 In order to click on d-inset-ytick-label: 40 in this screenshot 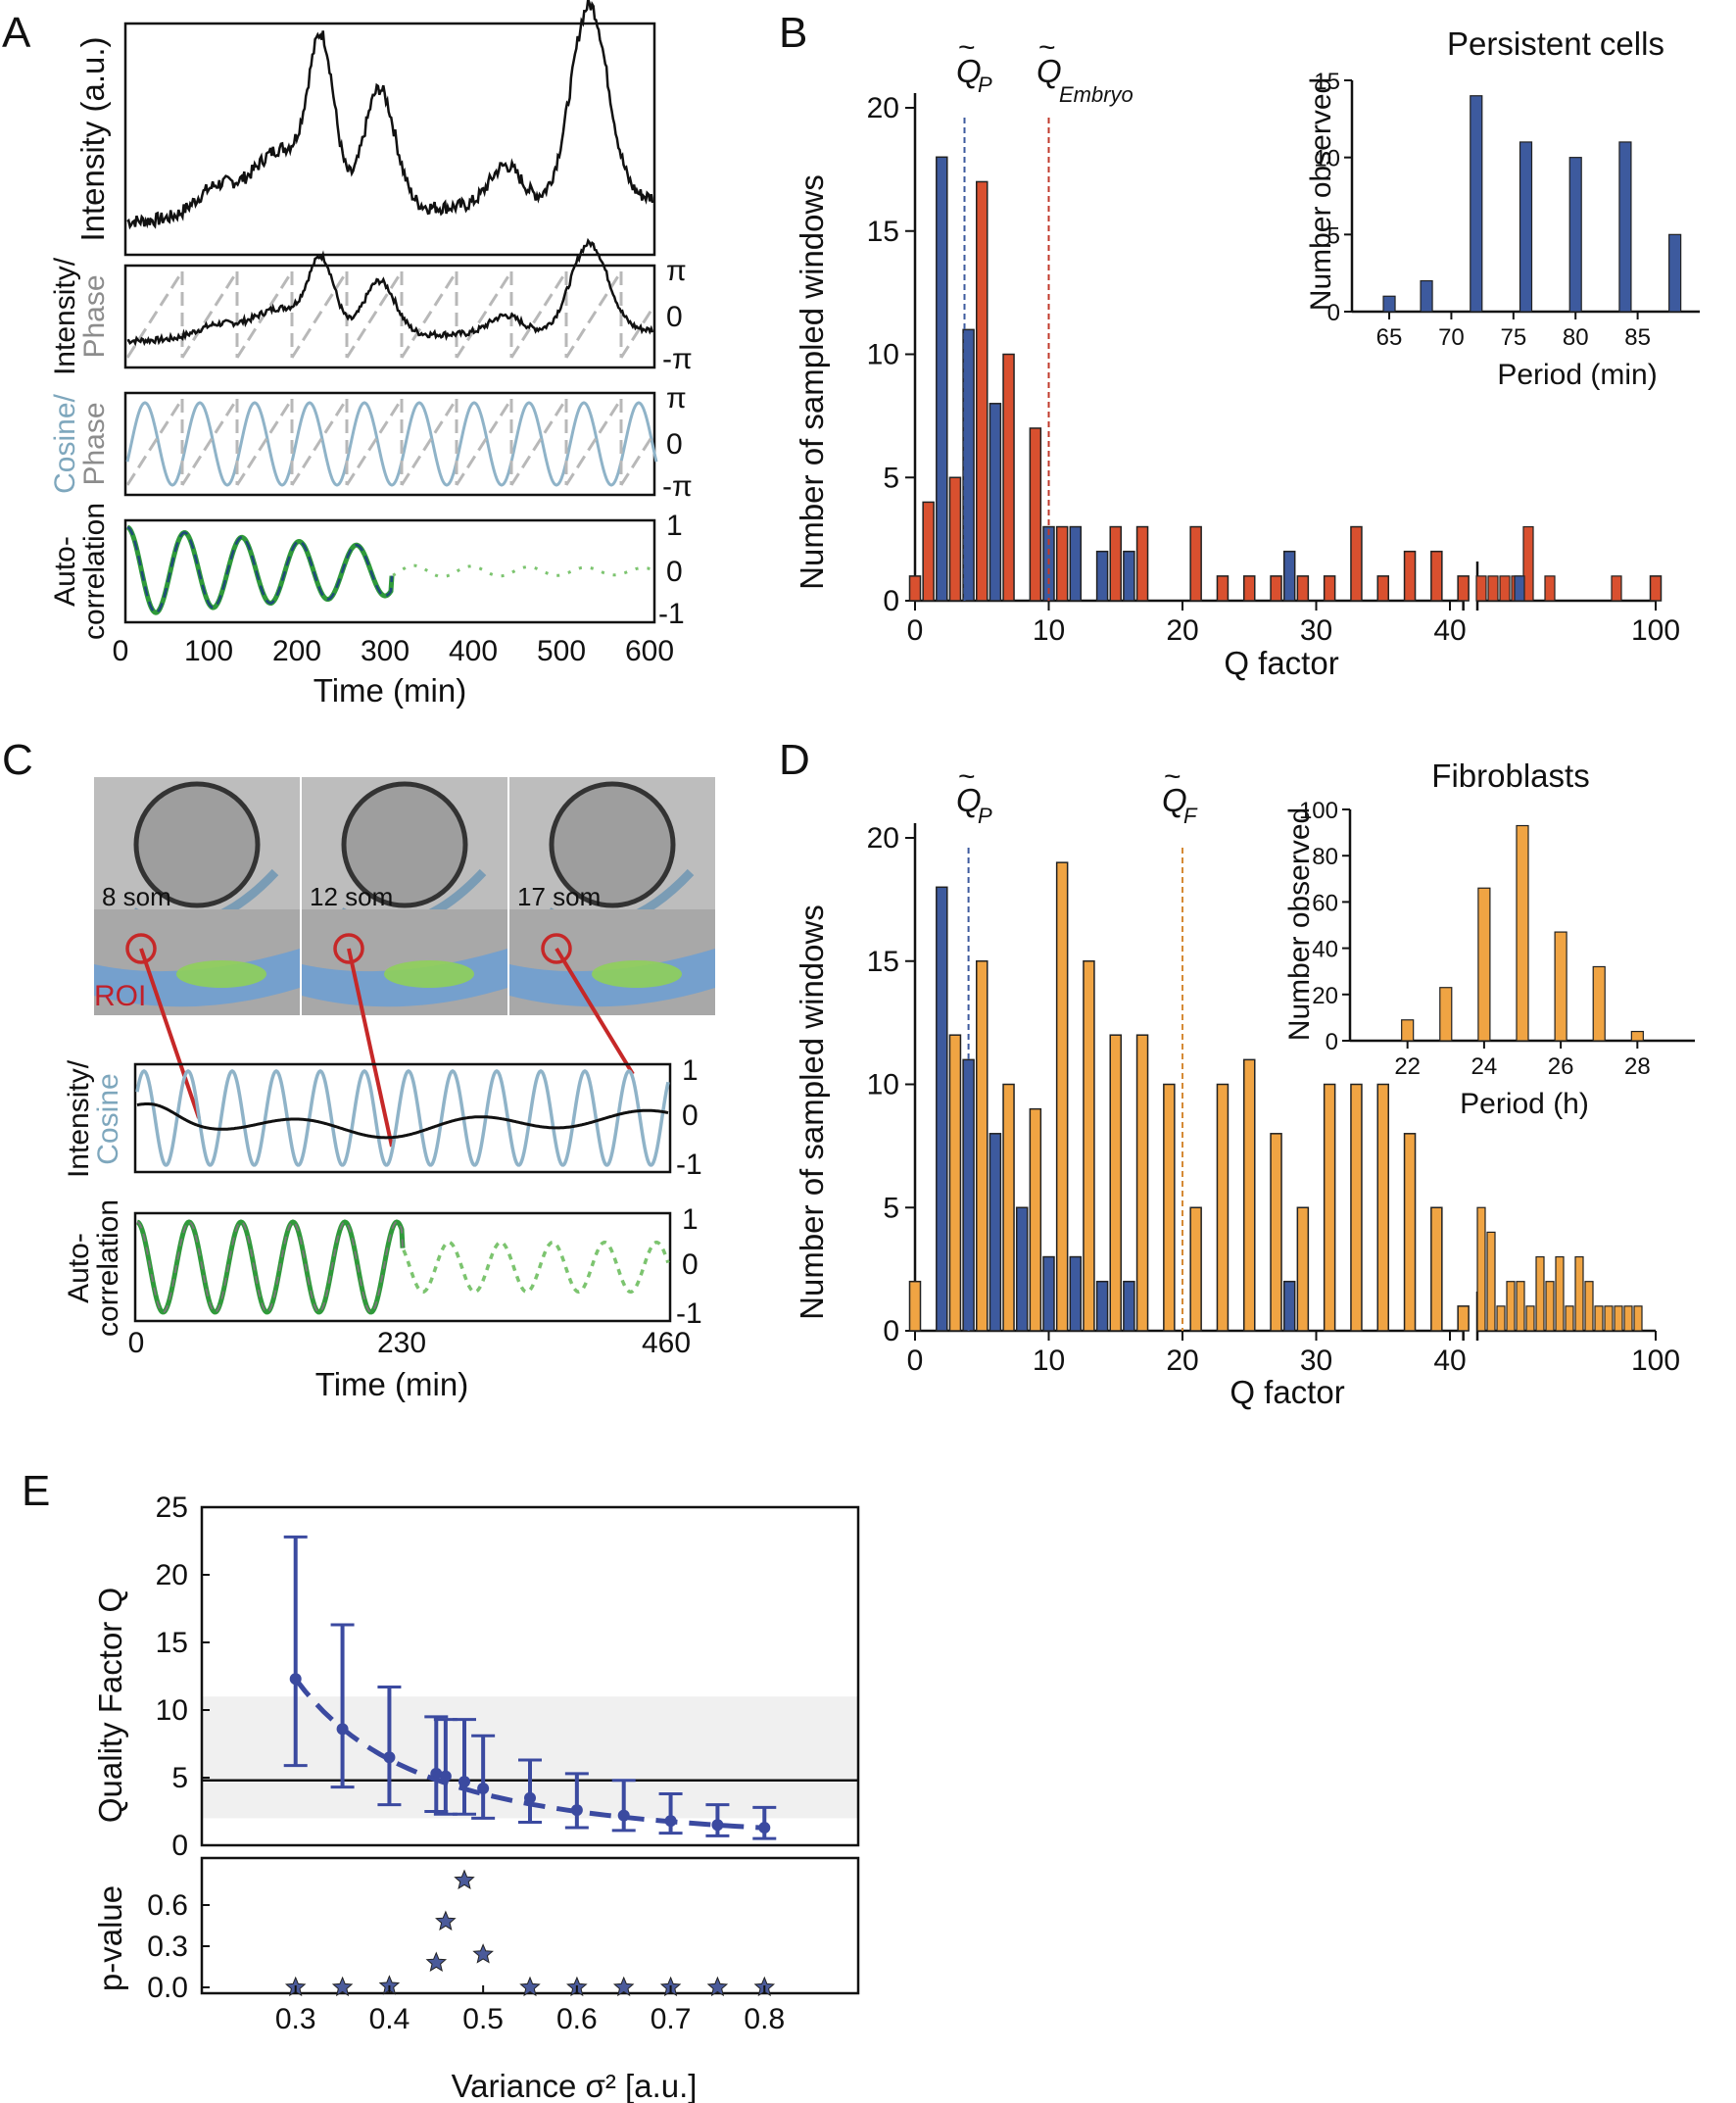, I will do `click(1325, 950)`.